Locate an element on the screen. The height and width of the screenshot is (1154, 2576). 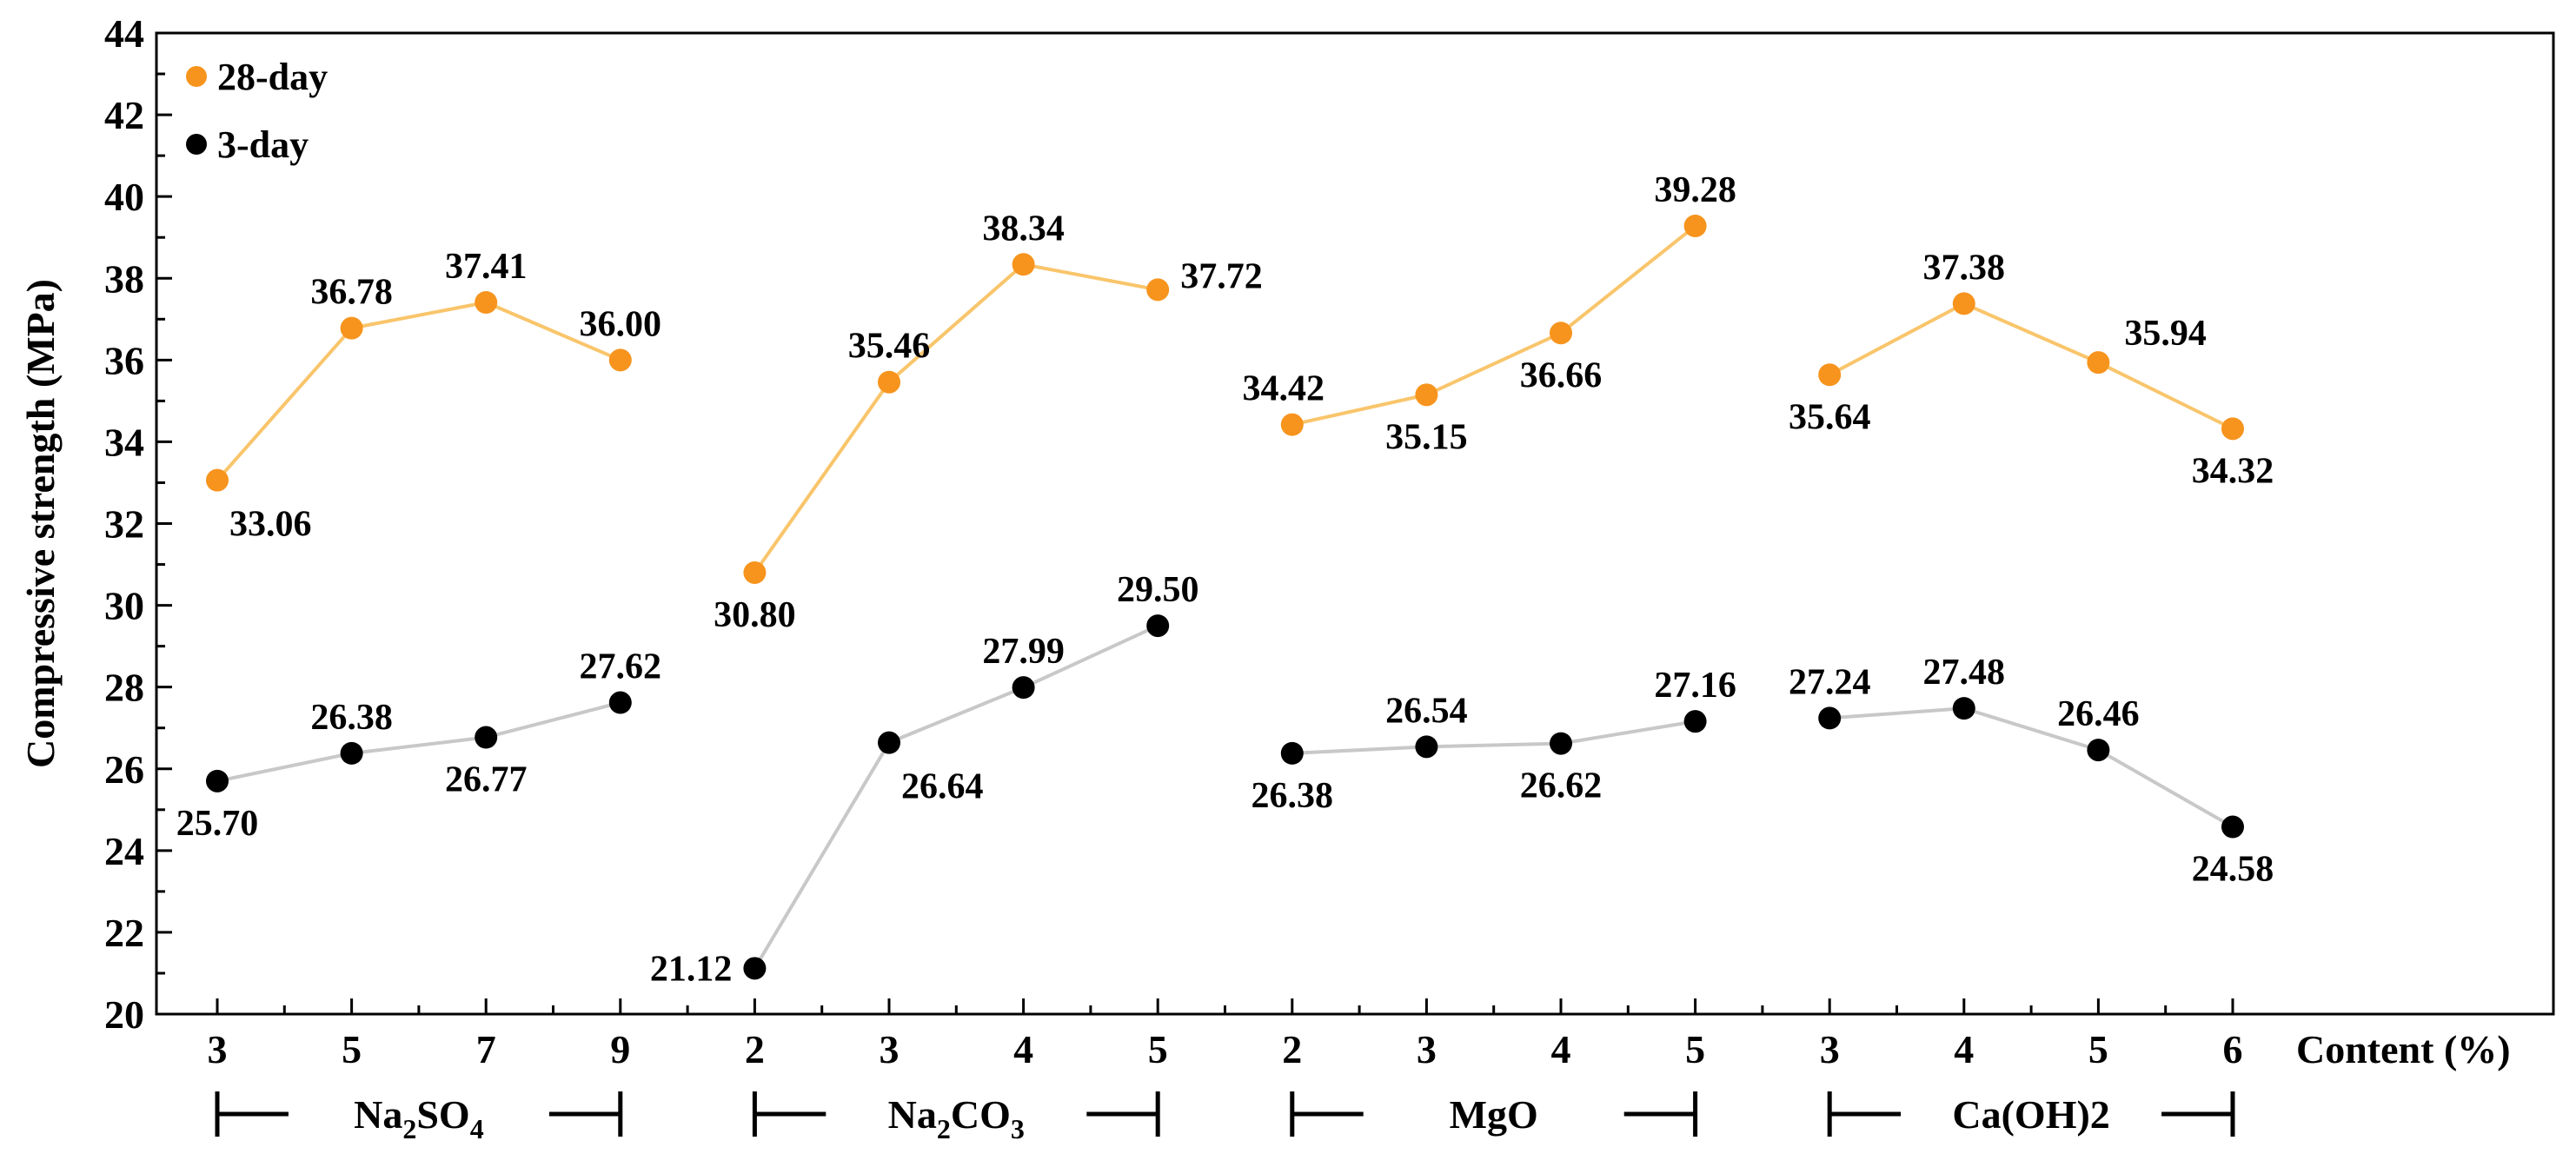
data-label-28-day: 36.66 is located at coordinates (1561, 375).